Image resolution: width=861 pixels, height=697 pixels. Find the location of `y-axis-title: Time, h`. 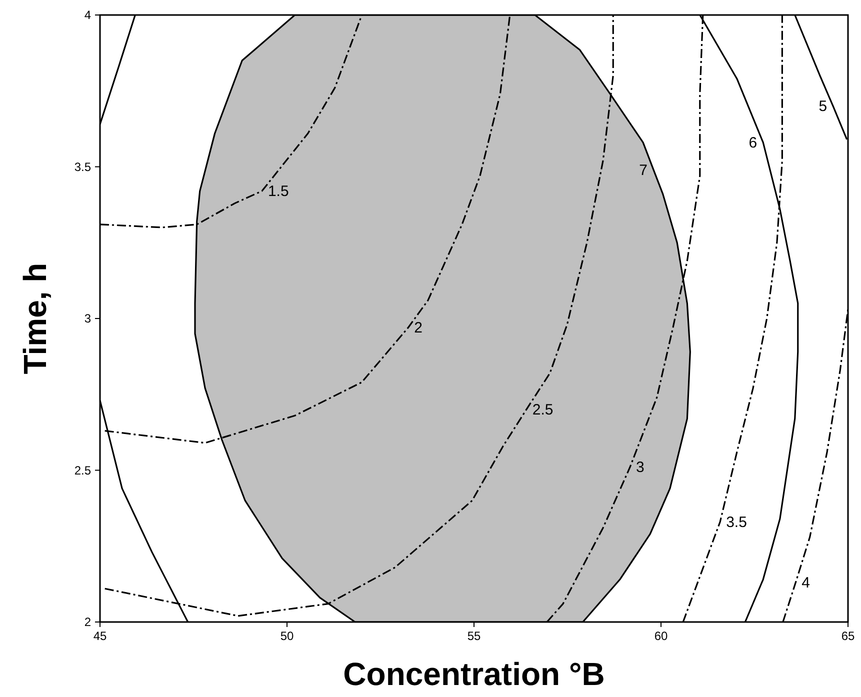

y-axis-title: Time, h is located at coordinates (35, 318).